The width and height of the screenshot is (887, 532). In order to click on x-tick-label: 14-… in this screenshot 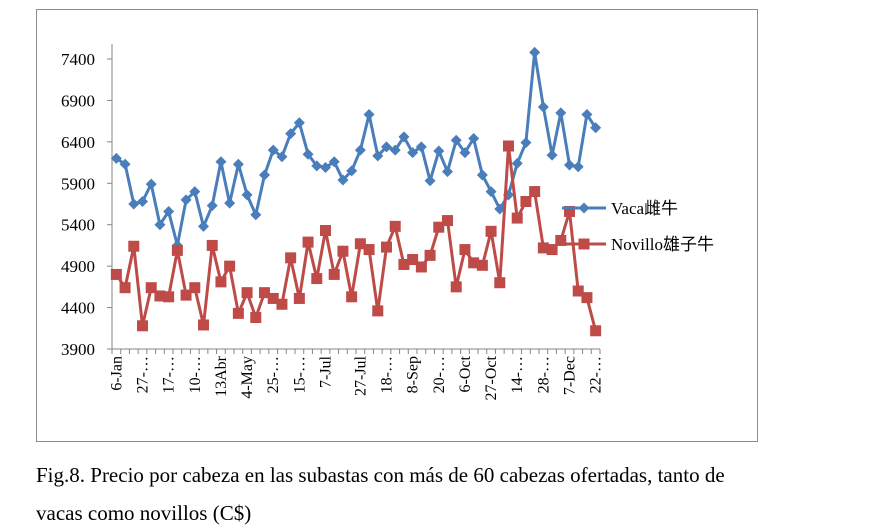, I will do `click(517, 374)`.